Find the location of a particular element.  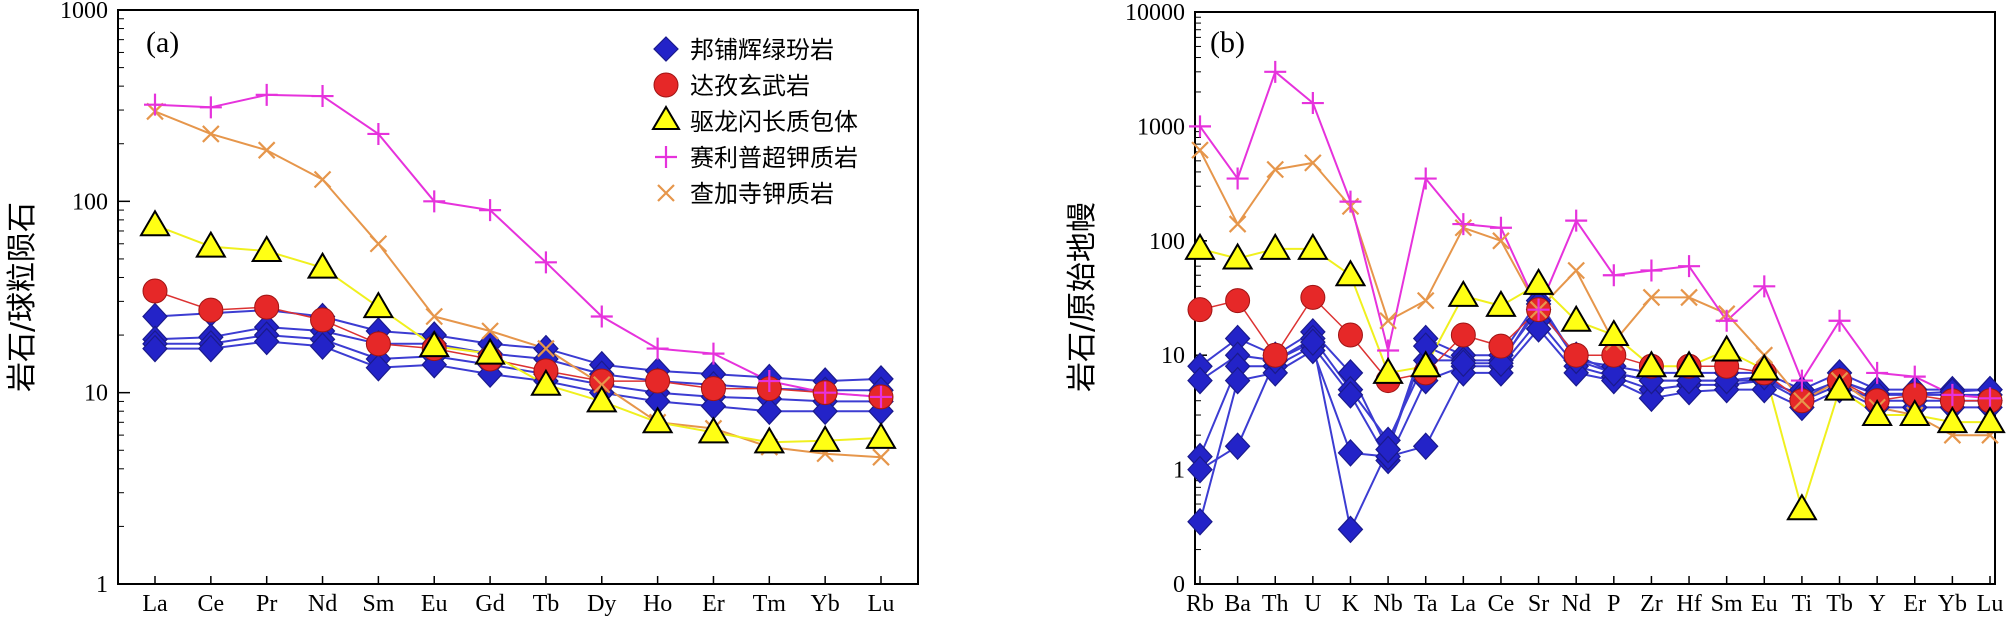

panel-a-x-tick-label-Gd: Gd is located at coordinates (489, 604).